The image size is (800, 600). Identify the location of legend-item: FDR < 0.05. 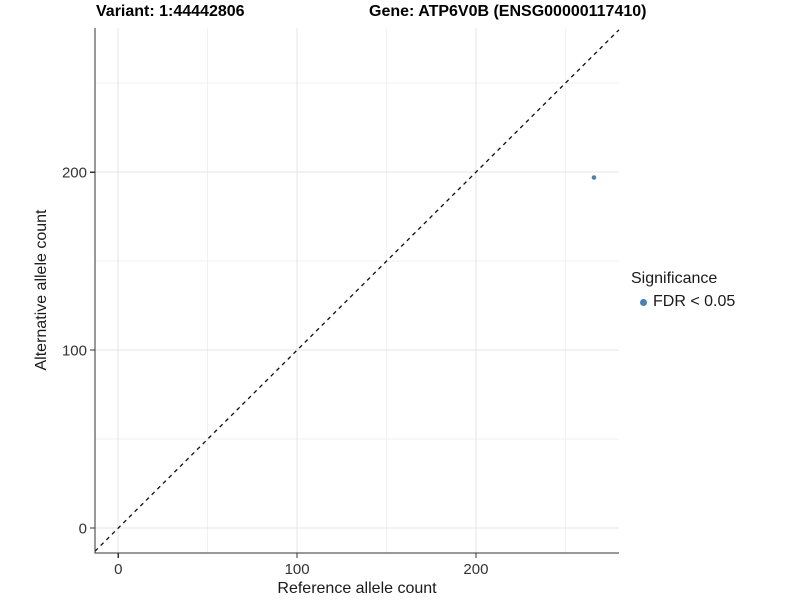
(687, 302).